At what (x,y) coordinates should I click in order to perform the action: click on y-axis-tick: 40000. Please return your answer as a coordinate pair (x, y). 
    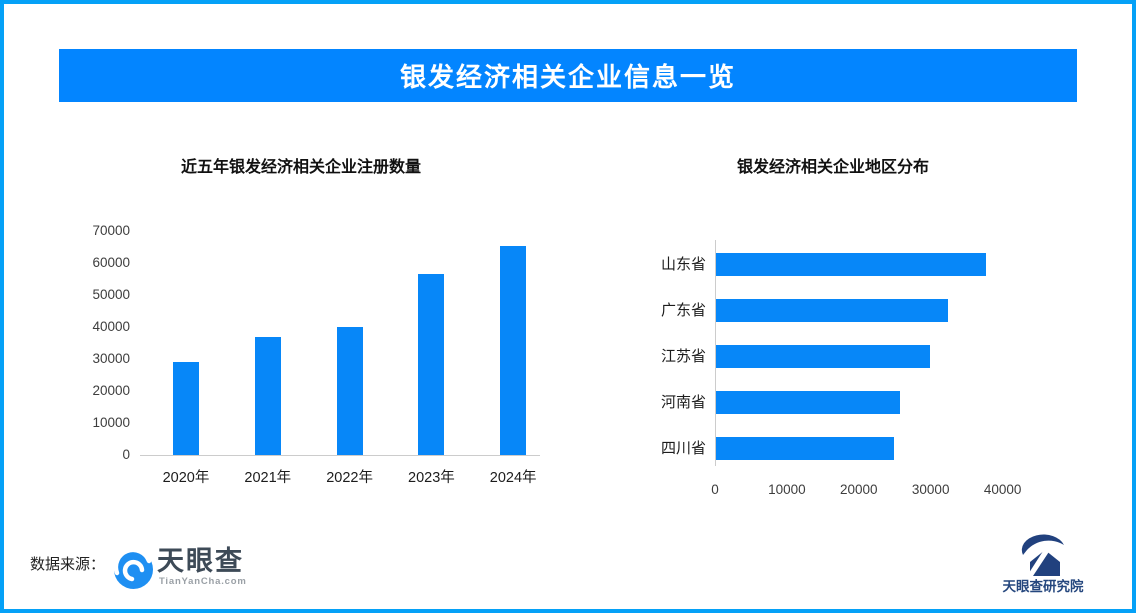
    Looking at the image, I should click on (111, 326).